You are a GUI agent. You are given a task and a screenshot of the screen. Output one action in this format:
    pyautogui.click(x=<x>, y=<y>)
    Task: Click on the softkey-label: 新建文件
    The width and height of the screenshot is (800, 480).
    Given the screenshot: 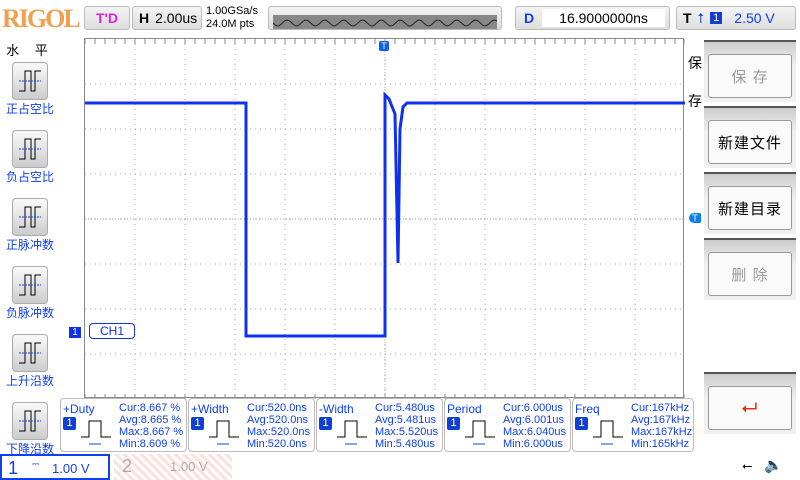 What is the action you would take?
    pyautogui.click(x=750, y=142)
    